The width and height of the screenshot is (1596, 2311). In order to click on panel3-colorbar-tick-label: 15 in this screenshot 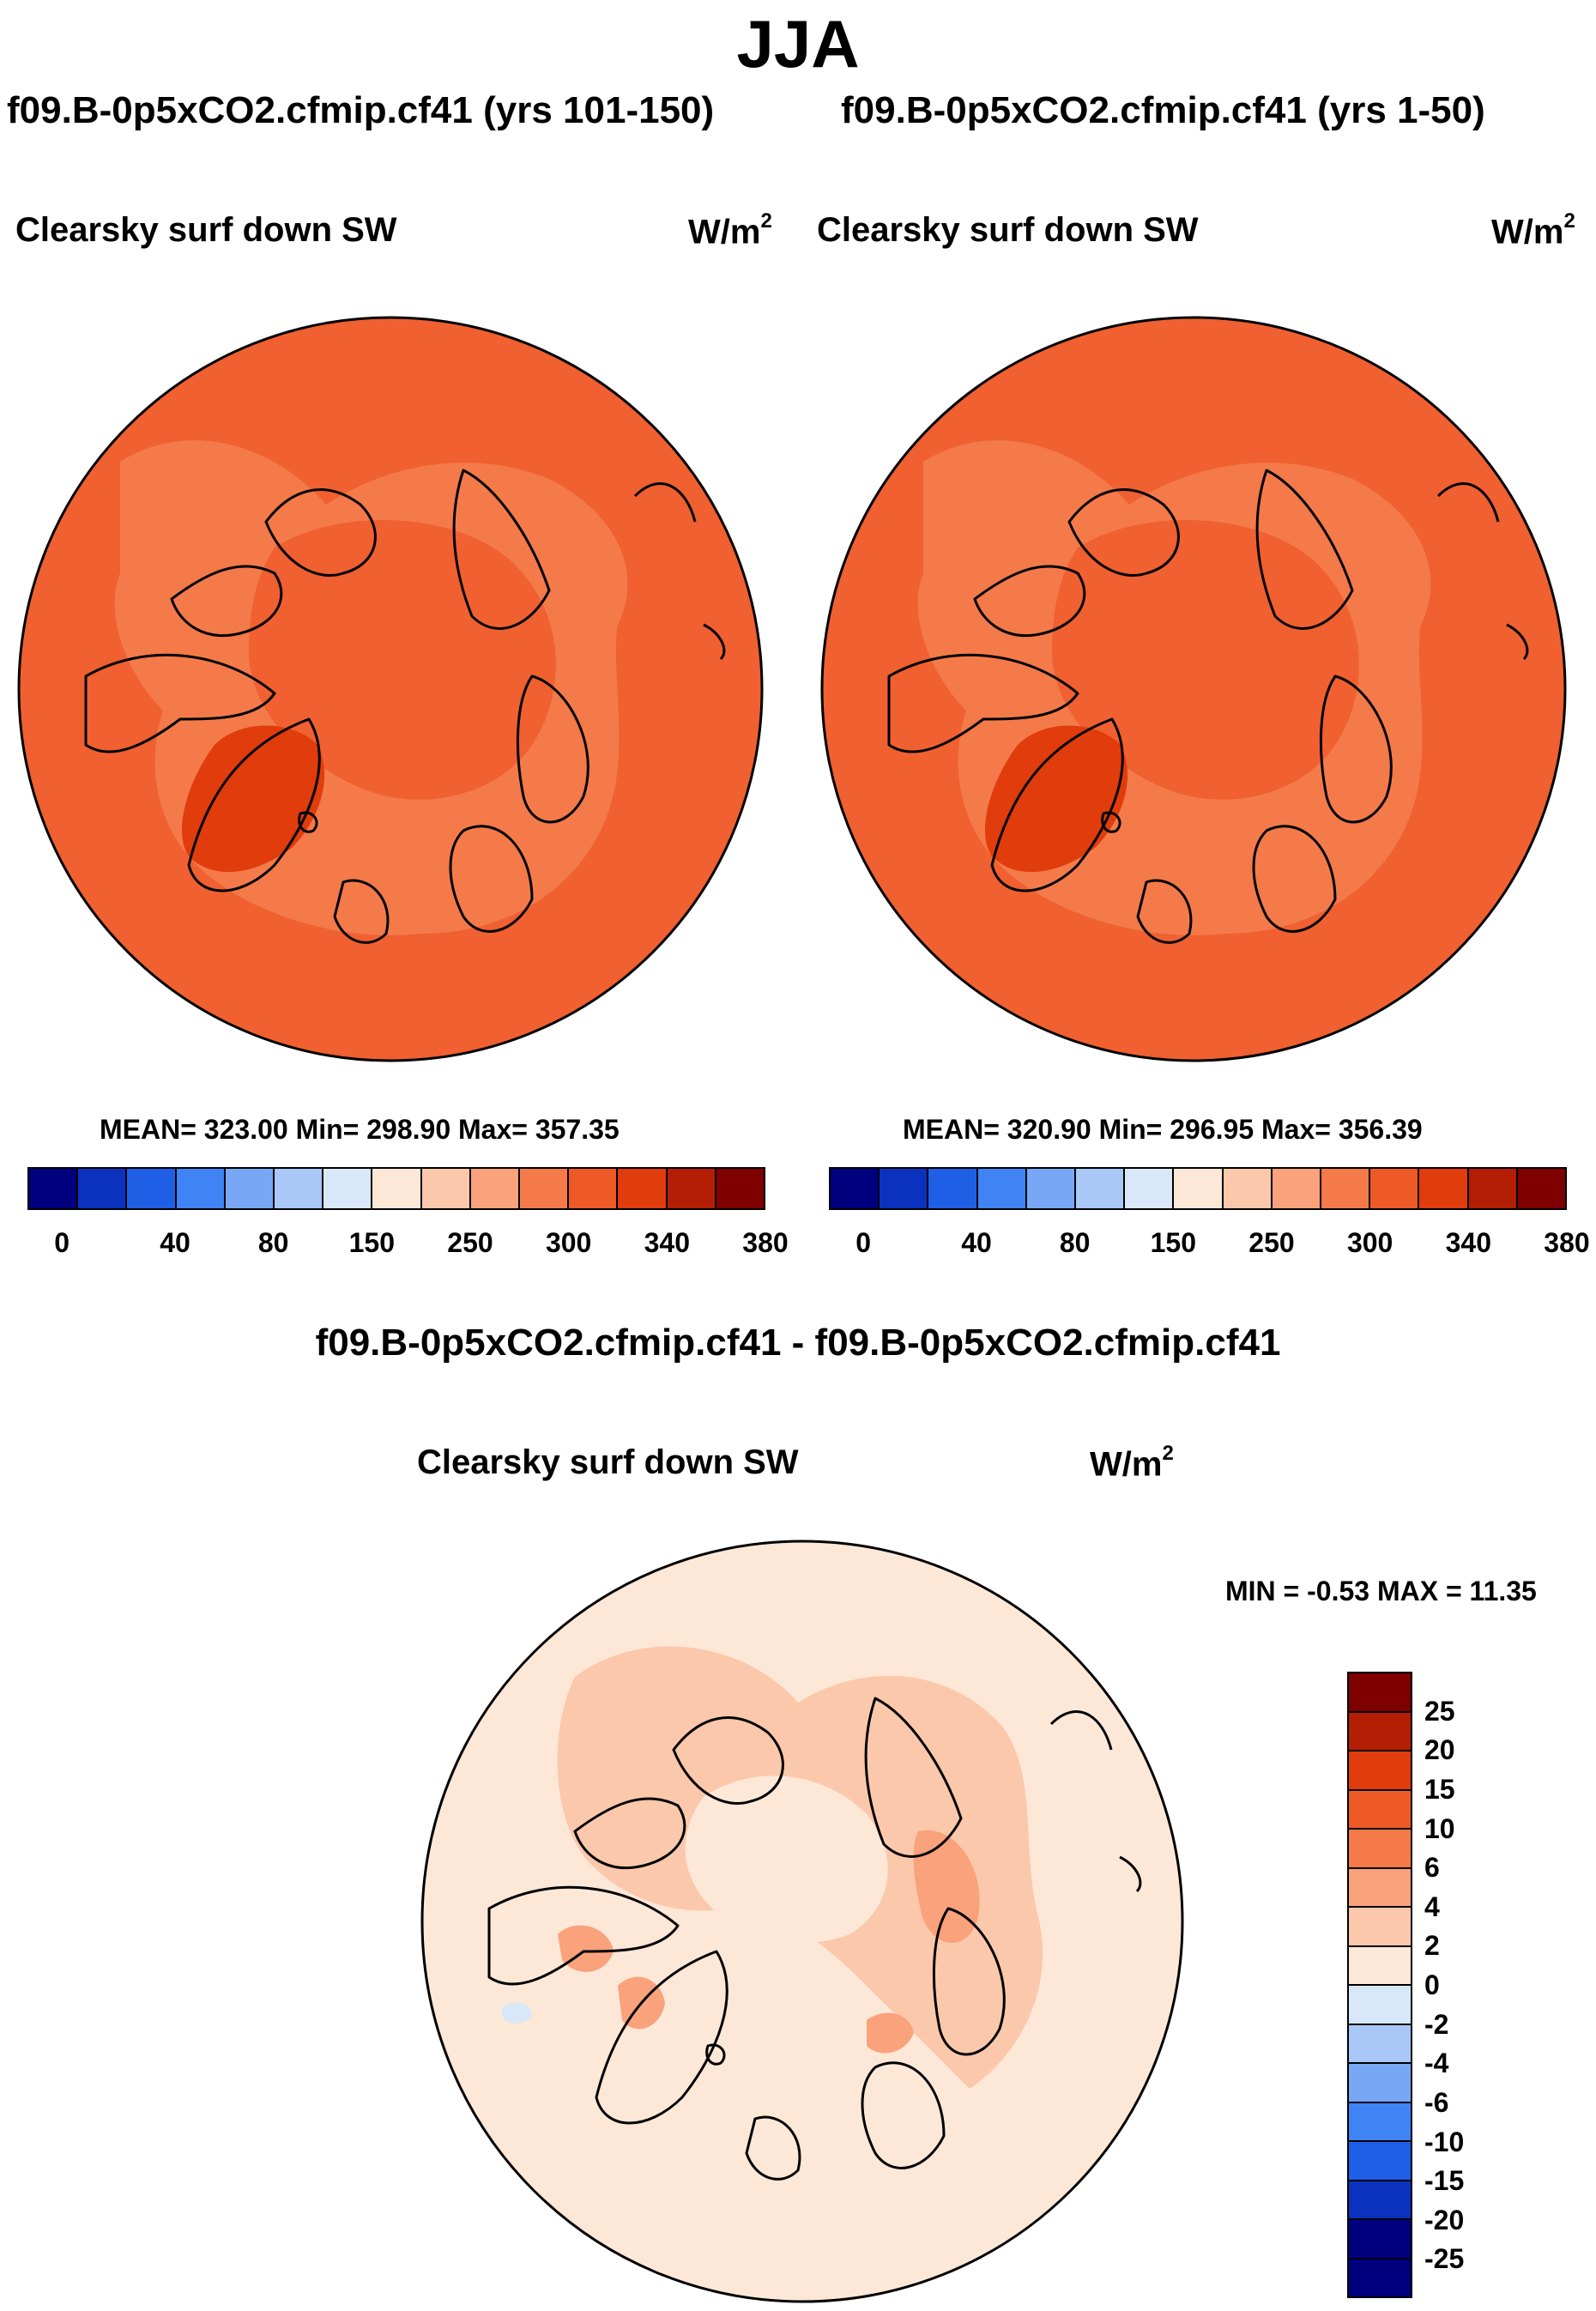, I will do `click(1439, 1789)`.